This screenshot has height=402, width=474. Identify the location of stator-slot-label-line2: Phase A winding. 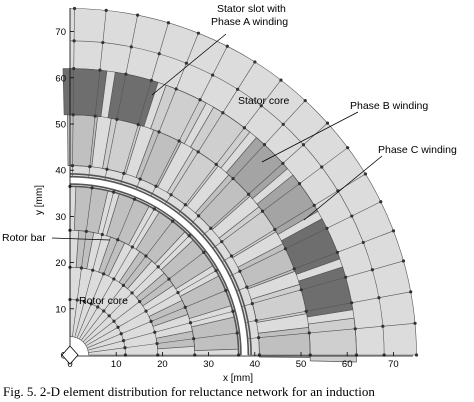
(249, 22).